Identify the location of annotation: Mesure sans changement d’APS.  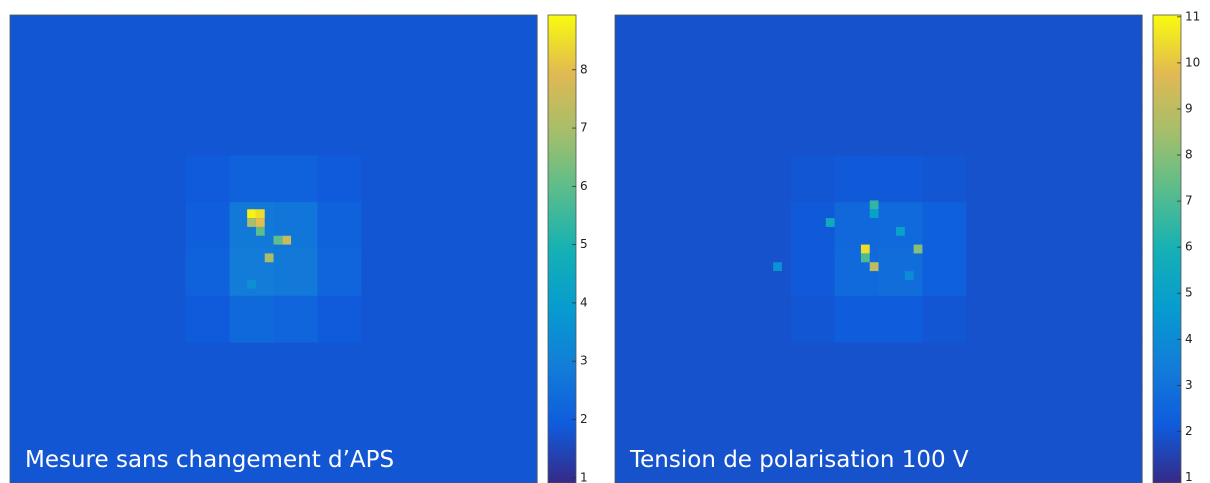
(209, 460).